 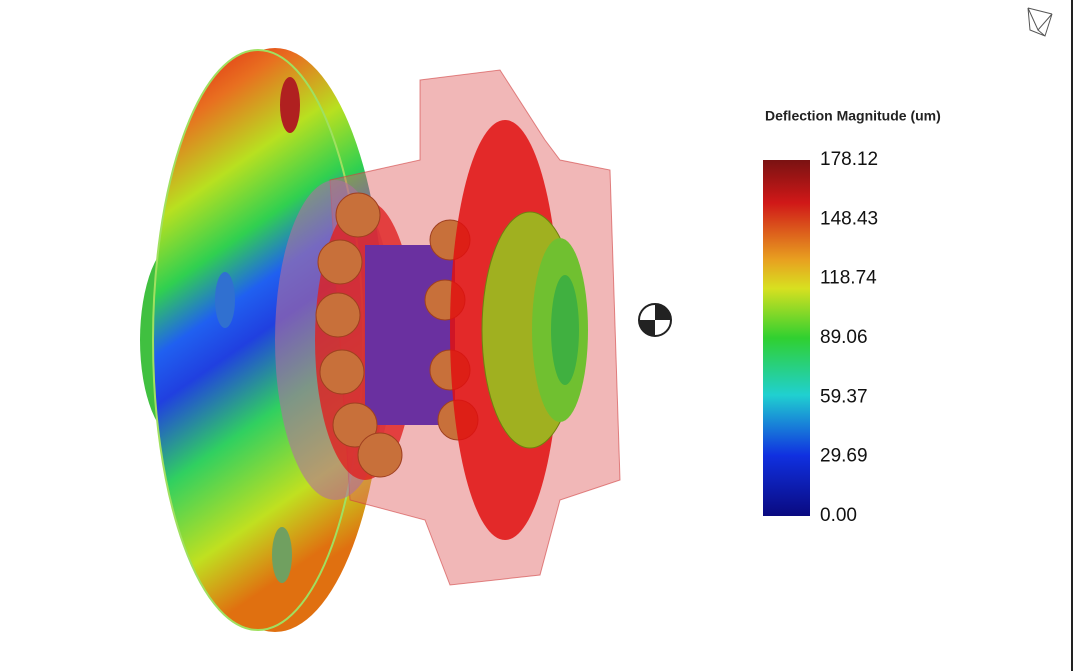 What do you see at coordinates (848, 278) in the screenshot?
I see `legend-label: 118.74` at bounding box center [848, 278].